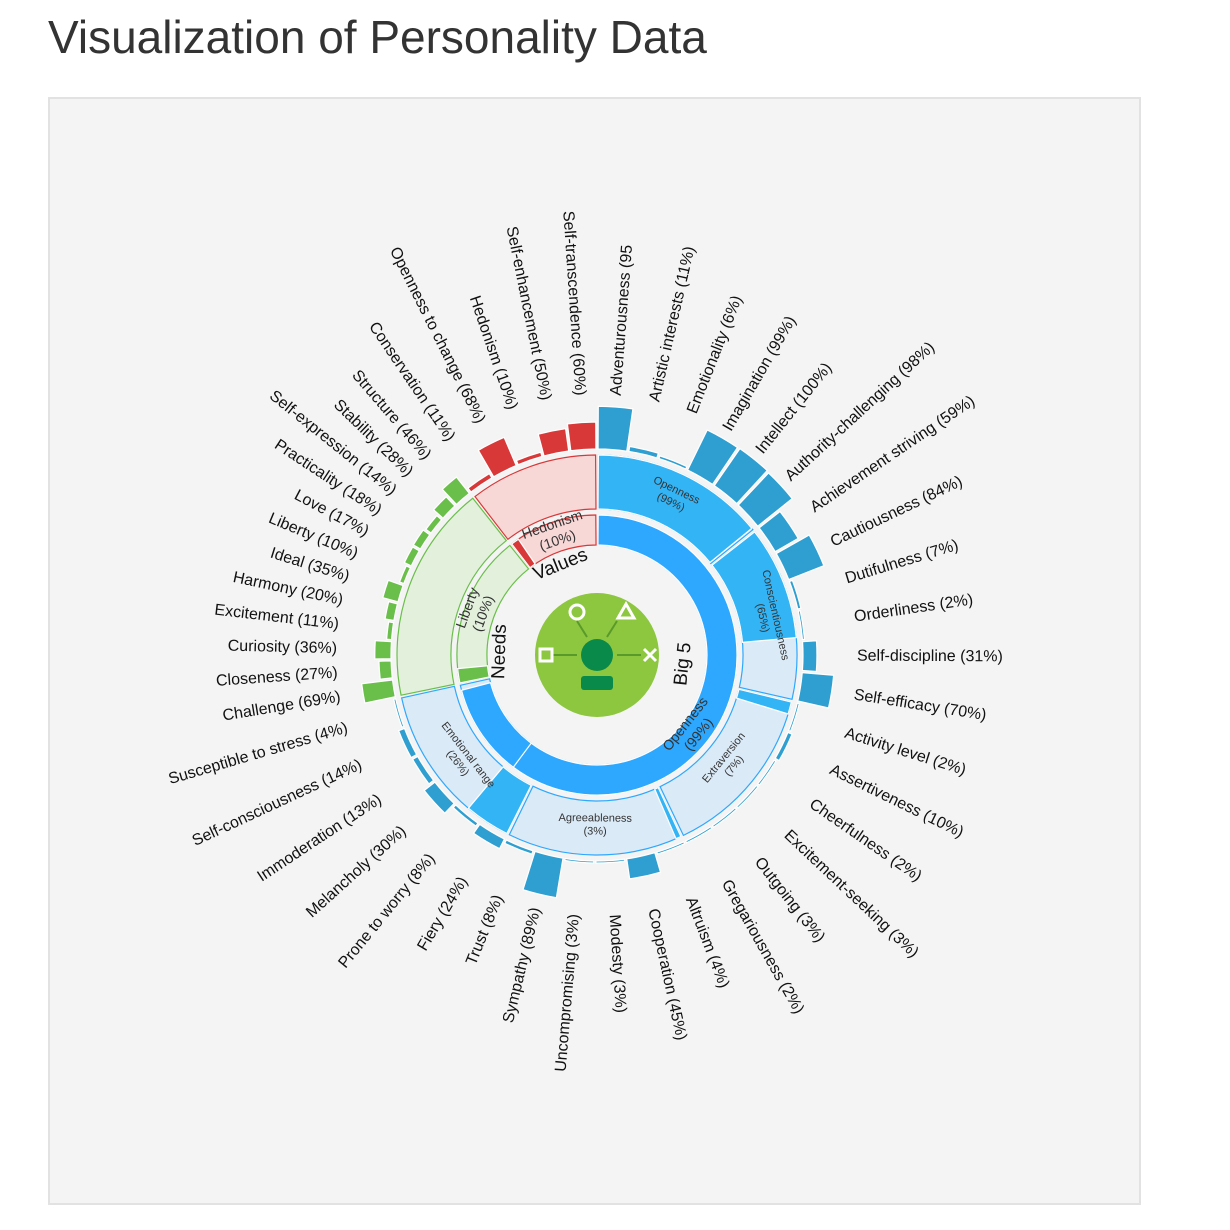 This screenshot has height=1230, width=1230. I want to click on facet-label-adventurousness: Adventurousness (95, so click(622, 320).